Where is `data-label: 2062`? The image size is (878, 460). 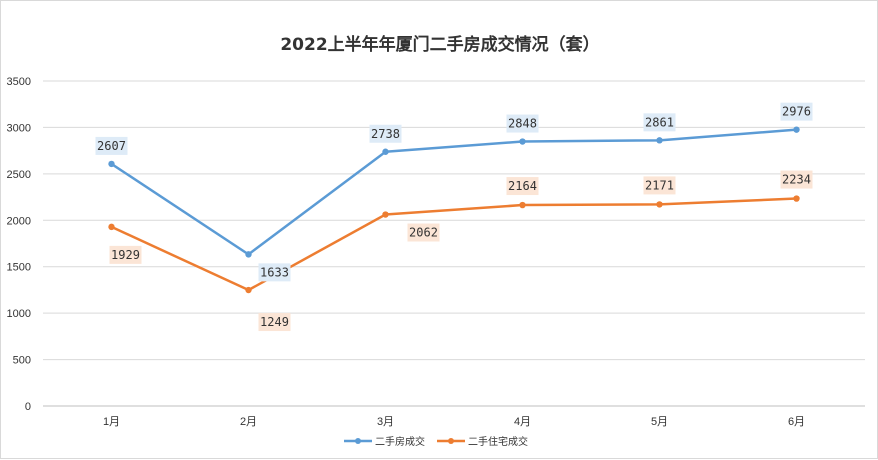 data-label: 2062 is located at coordinates (423, 233).